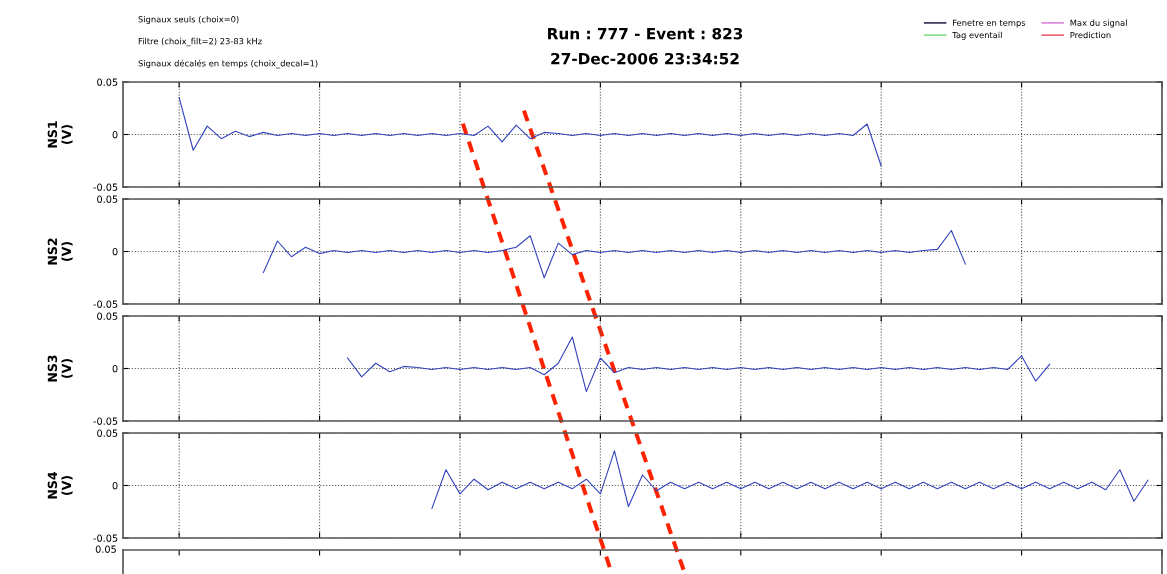 The height and width of the screenshot is (574, 1167). What do you see at coordinates (228, 64) in the screenshot?
I see `text: Signaux décalés en temps (choix_decal=1)` at bounding box center [228, 64].